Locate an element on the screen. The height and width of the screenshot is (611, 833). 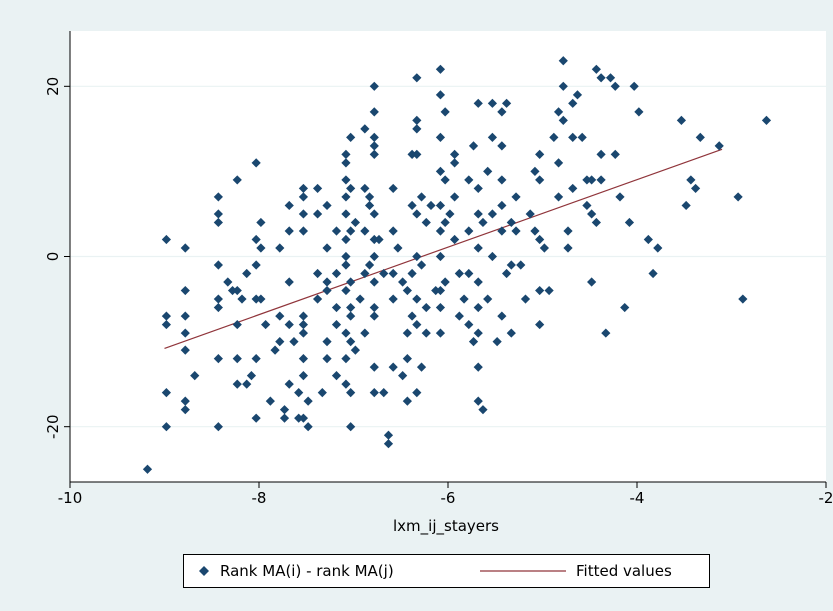
y-axis-ticks: -20 0 20 is located at coordinates (57, 258).